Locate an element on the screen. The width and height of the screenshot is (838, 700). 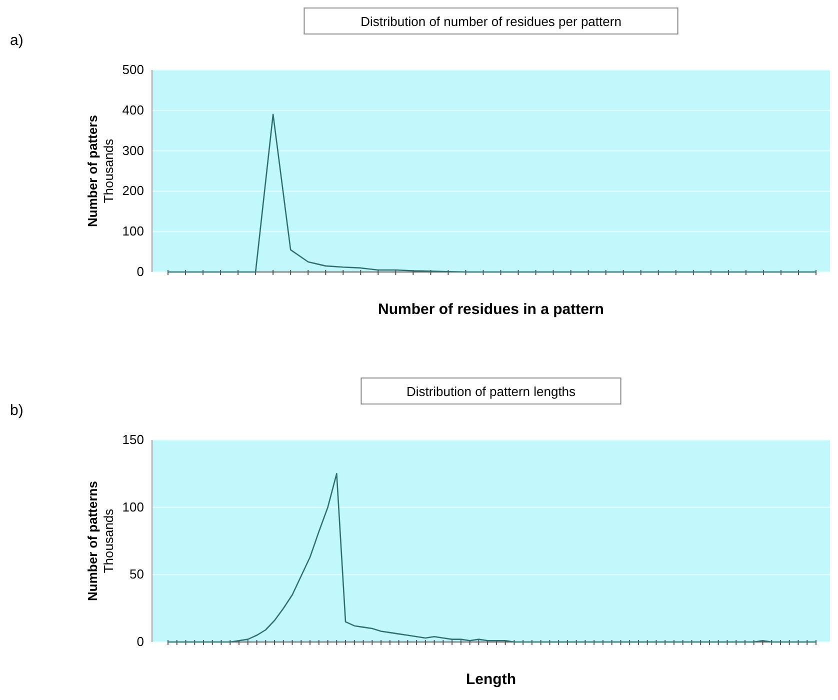
y-tick-label: 500 is located at coordinates (133, 69).